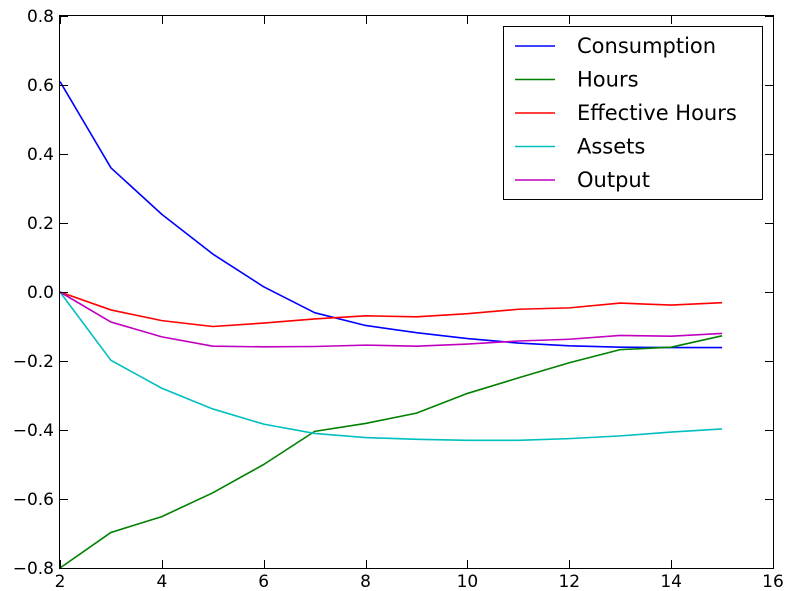 This screenshot has width=787, height=591. I want to click on x-tick-label: 10, so click(468, 581).